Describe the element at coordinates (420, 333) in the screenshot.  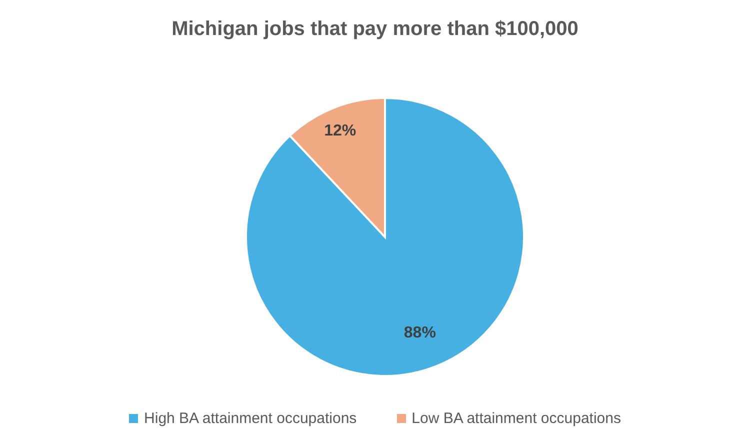
I see `data-label: 88%` at that location.